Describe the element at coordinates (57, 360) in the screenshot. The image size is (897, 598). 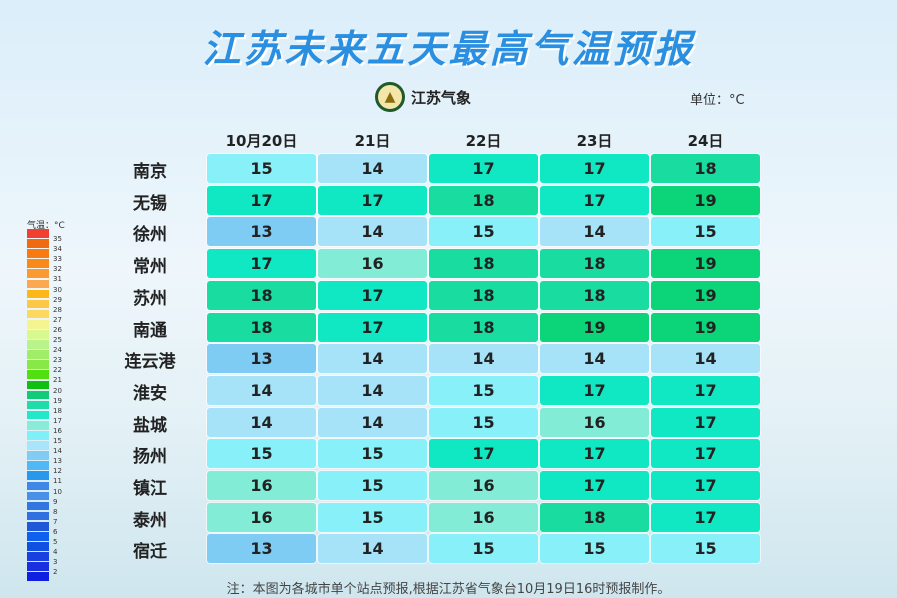
I see `legend-label: 23` at that location.